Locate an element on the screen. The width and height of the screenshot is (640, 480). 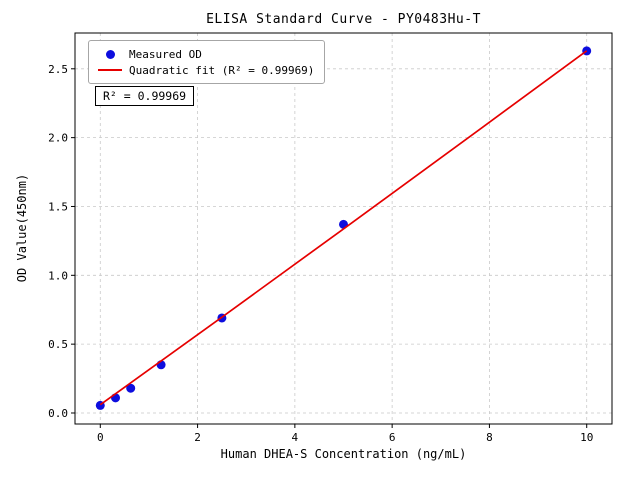
x-tick-label: 10 is located at coordinates (586, 437).